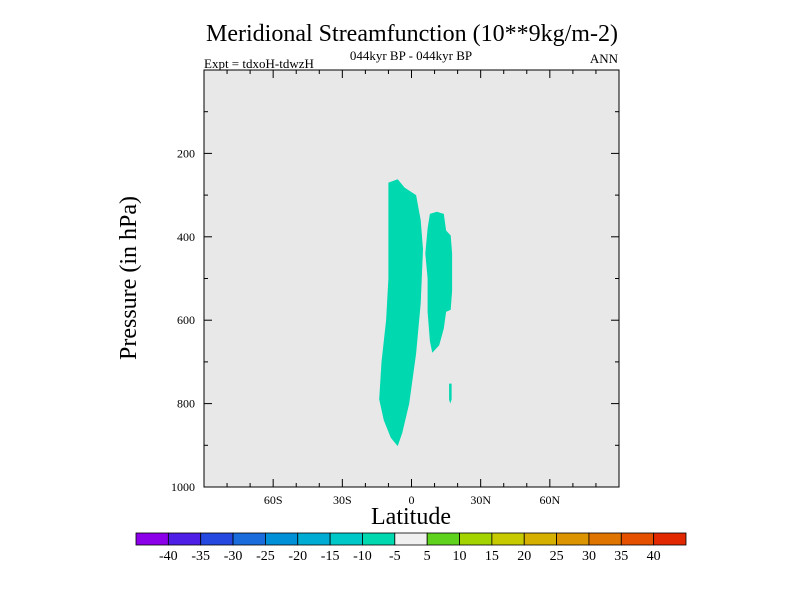  I want to click on experiment-label: Expt = tdxoH-tdwzH, so click(259, 63).